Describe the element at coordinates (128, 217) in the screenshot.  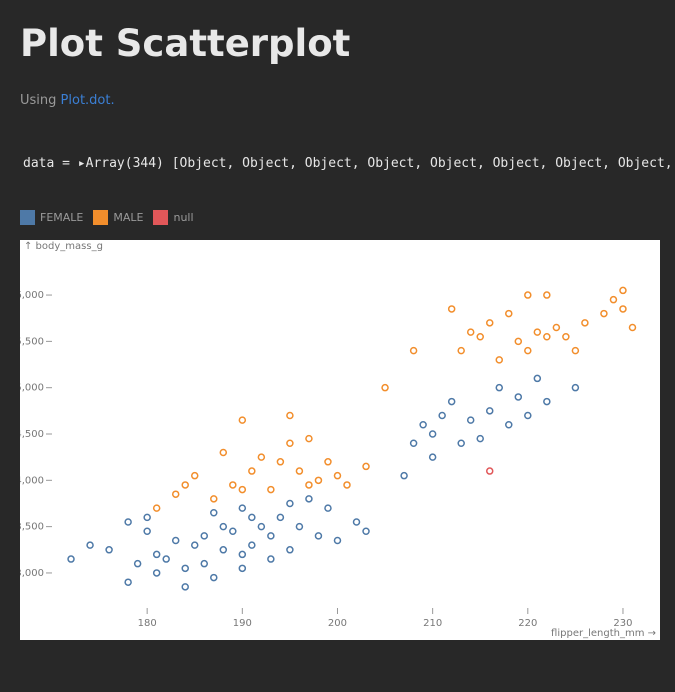
I see `legend-label: MALE` at that location.